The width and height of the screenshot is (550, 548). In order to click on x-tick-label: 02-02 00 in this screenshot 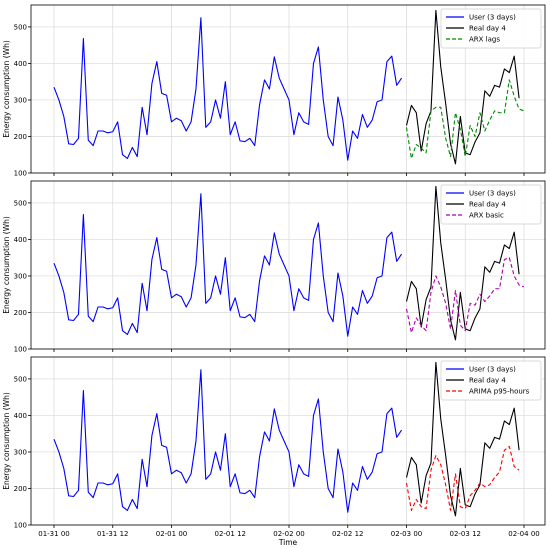, I will do `click(288, 534)`.